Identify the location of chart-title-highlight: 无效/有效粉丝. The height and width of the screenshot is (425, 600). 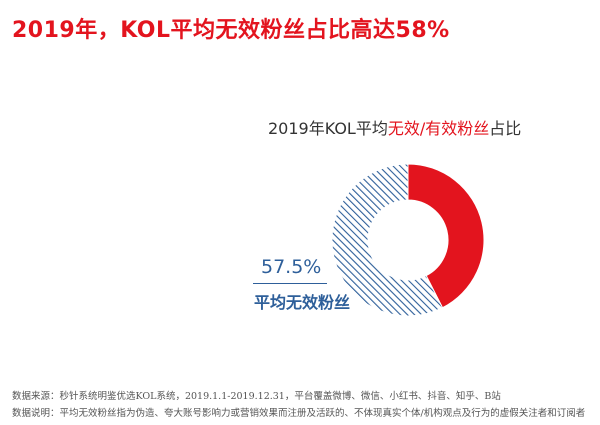
(438, 128).